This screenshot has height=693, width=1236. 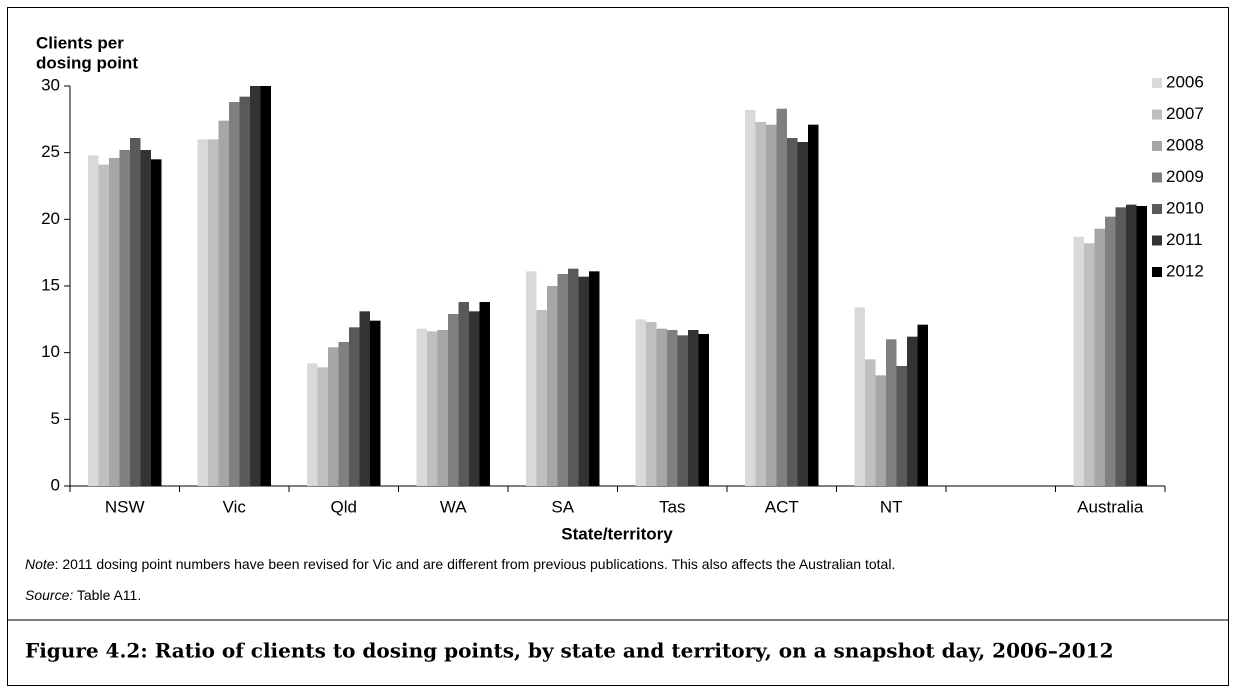 I want to click on x-tick-label: NT, so click(x=891, y=506).